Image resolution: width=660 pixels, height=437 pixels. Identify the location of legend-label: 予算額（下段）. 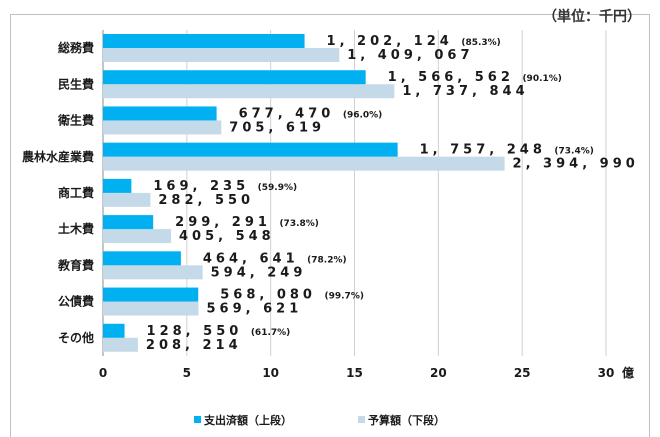
(406, 420).